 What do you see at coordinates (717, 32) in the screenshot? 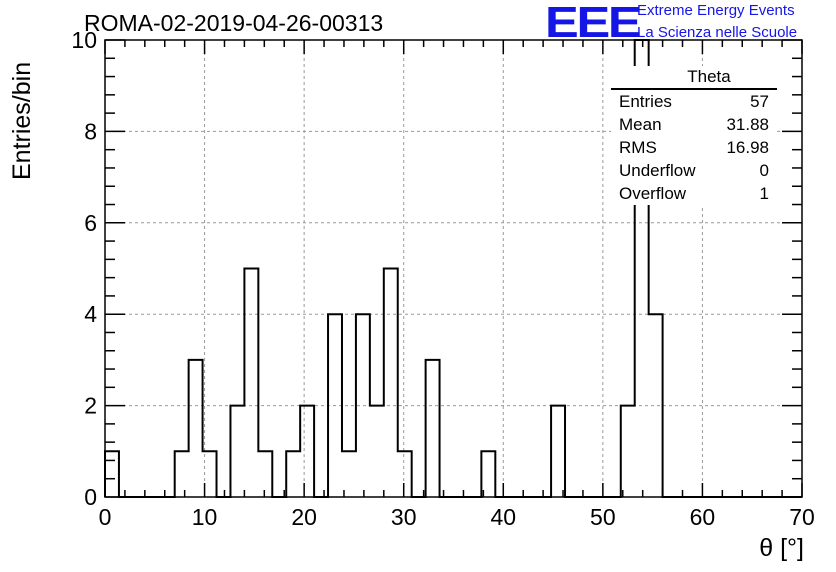
I see `logo-line-2: La Scienza nelle Scuole` at bounding box center [717, 32].